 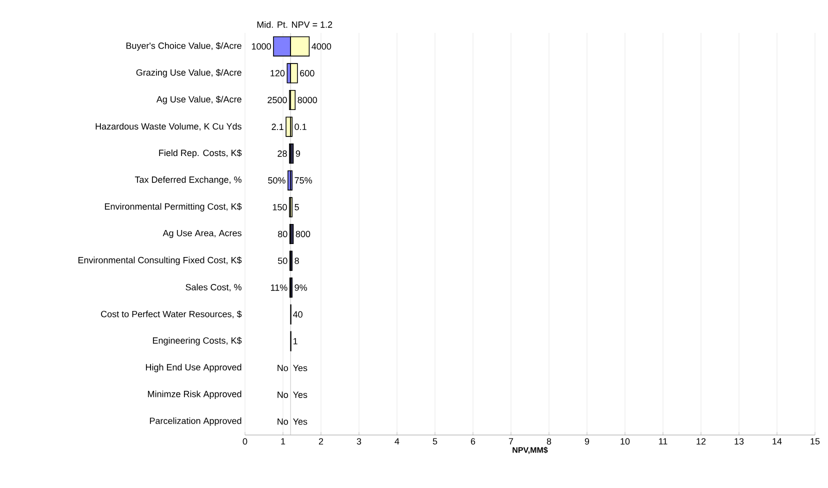 I want to click on x-tick-label: 12, so click(x=701, y=441).